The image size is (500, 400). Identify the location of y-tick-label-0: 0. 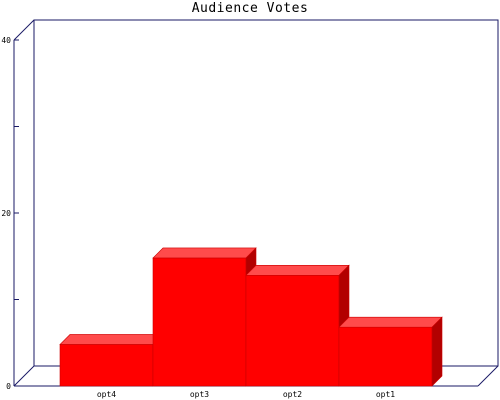
(8, 386).